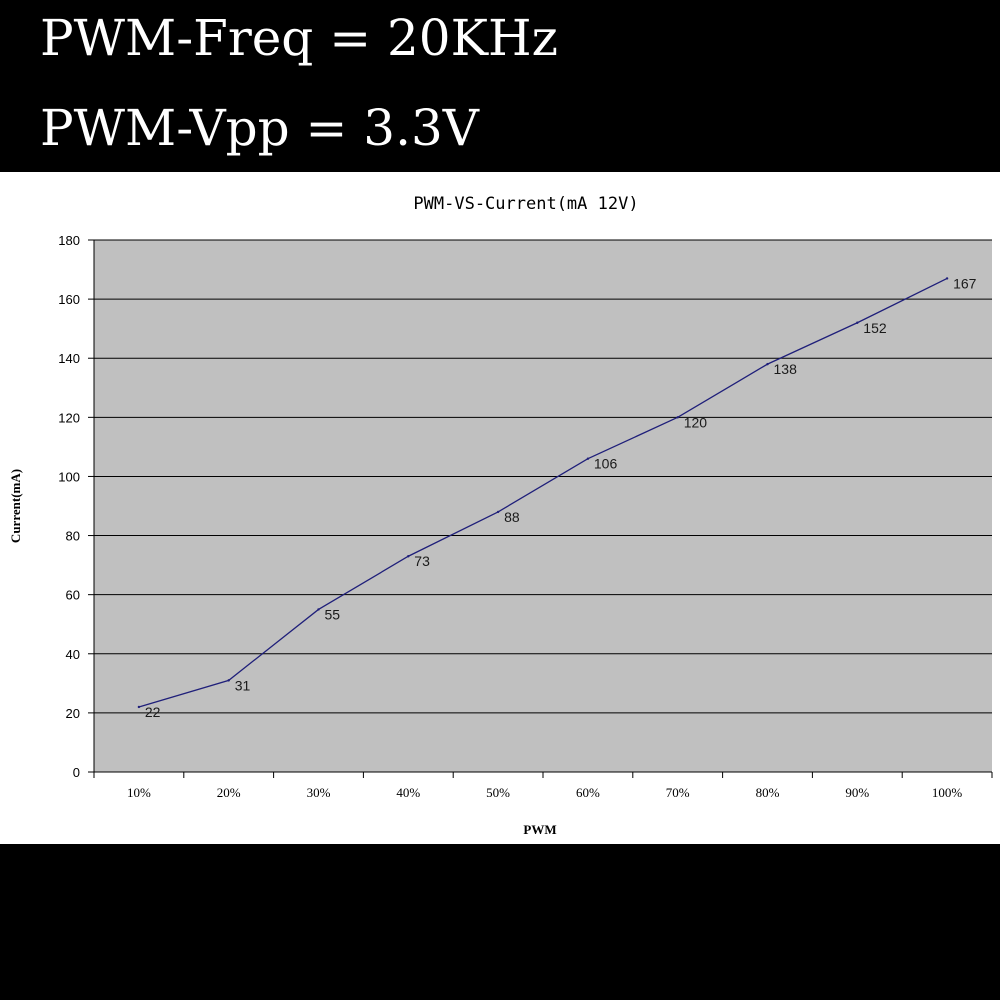 The image size is (1000, 1000). I want to click on y-tick-label: 0, so click(76, 772).